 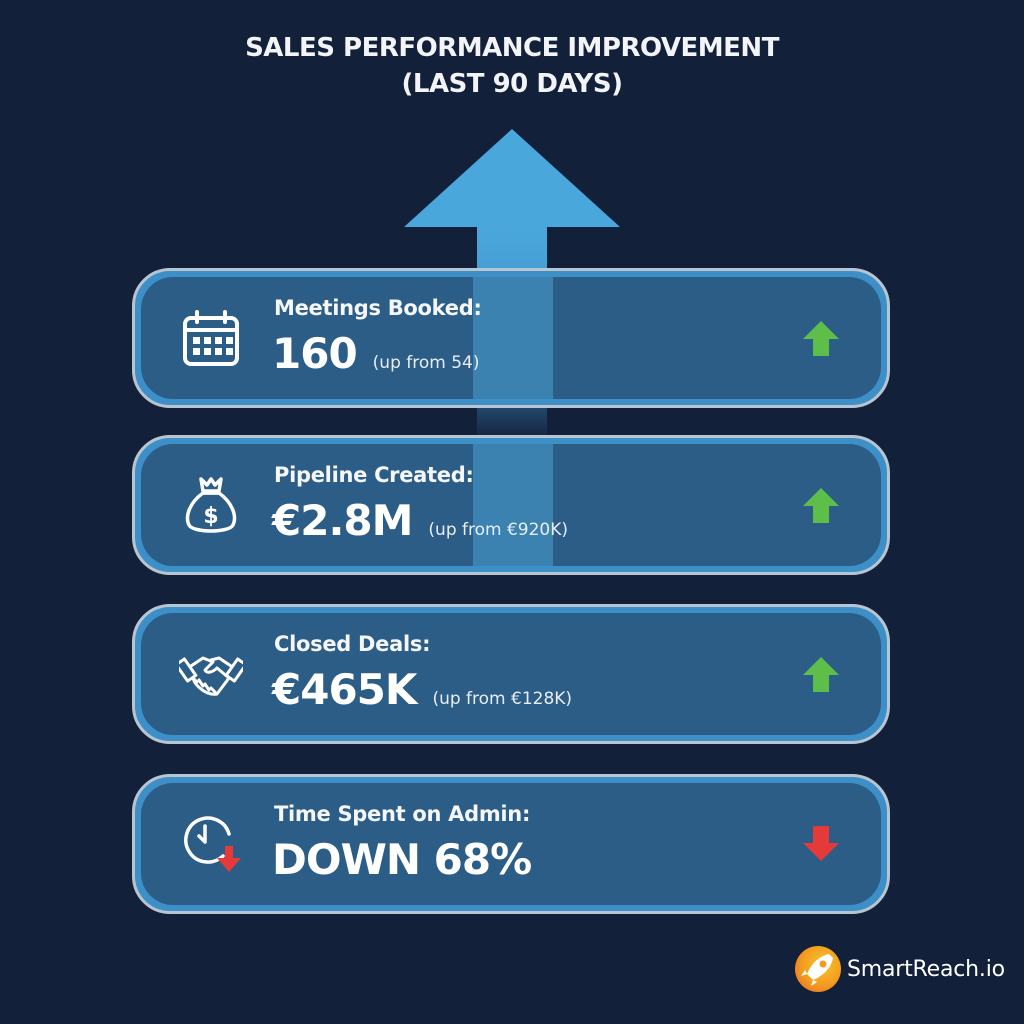 I want to click on metric-previous: (up from 54), so click(x=426, y=363).